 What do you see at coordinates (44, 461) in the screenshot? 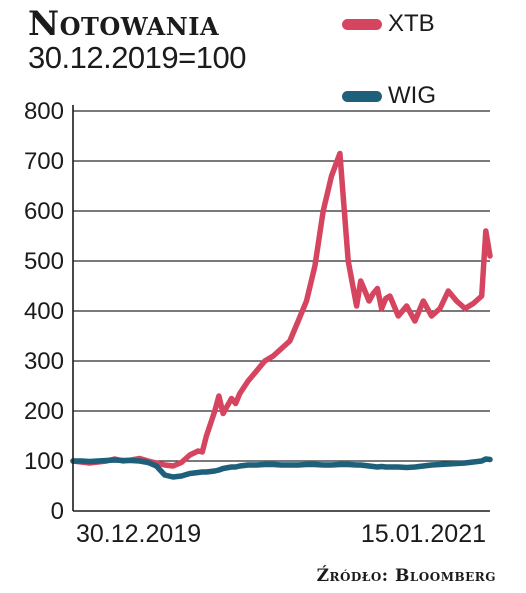
I see `y-tick-label-100: 100` at bounding box center [44, 461].